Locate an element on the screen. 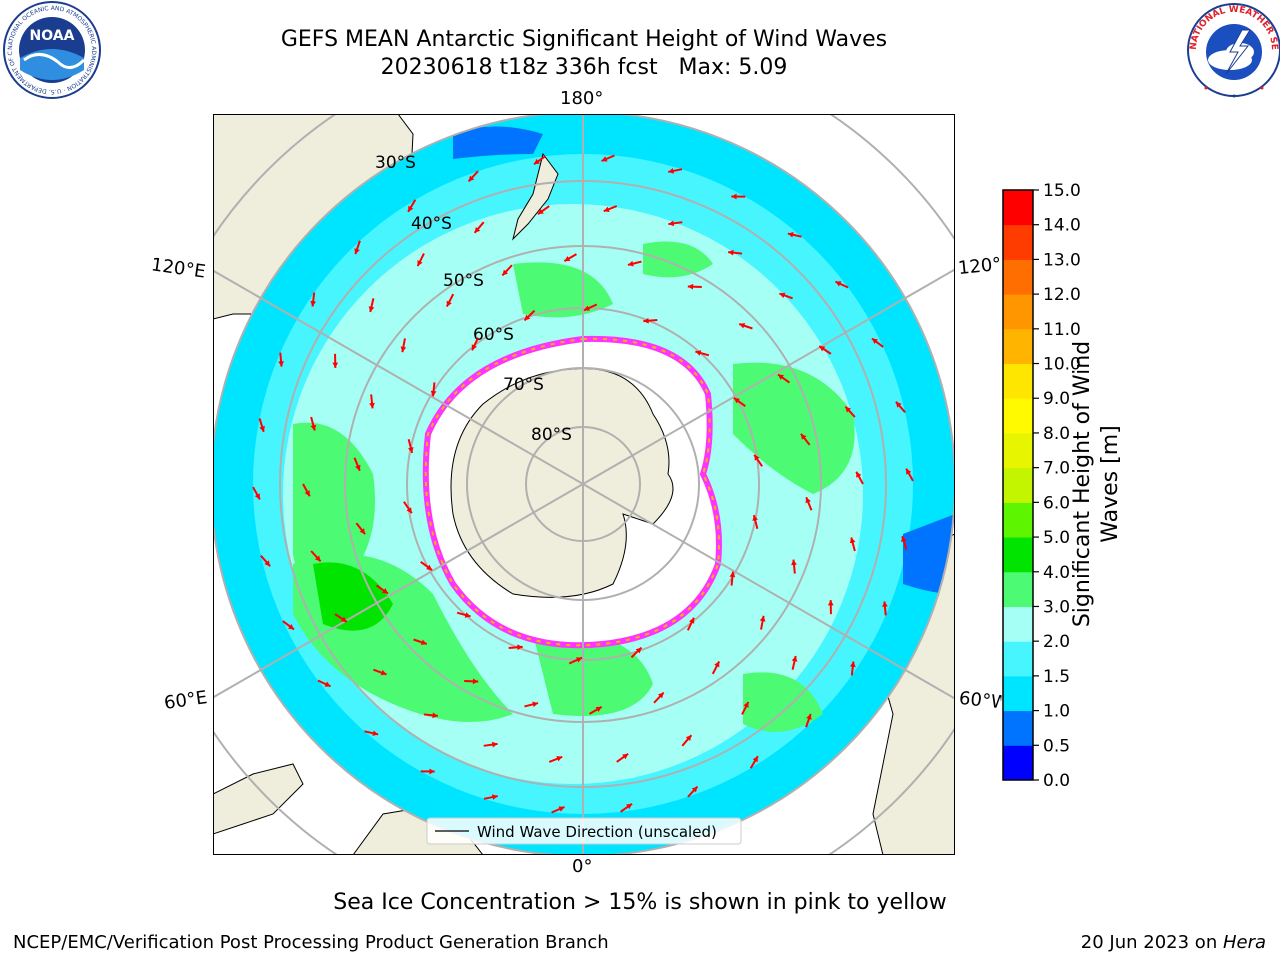  colorbar-tick-label: 11.0 is located at coordinates (1062, 330).